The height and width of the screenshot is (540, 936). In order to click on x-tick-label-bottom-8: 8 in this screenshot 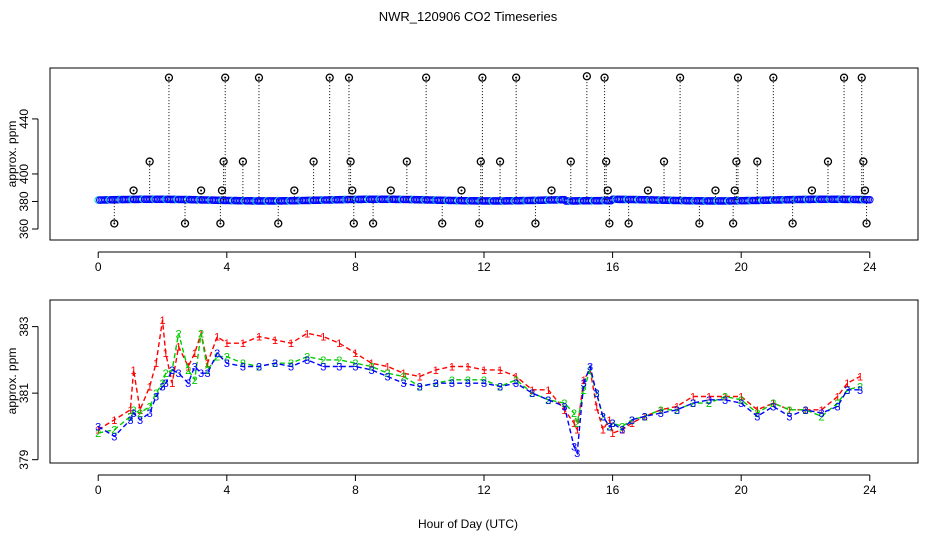, I will do `click(355, 490)`.